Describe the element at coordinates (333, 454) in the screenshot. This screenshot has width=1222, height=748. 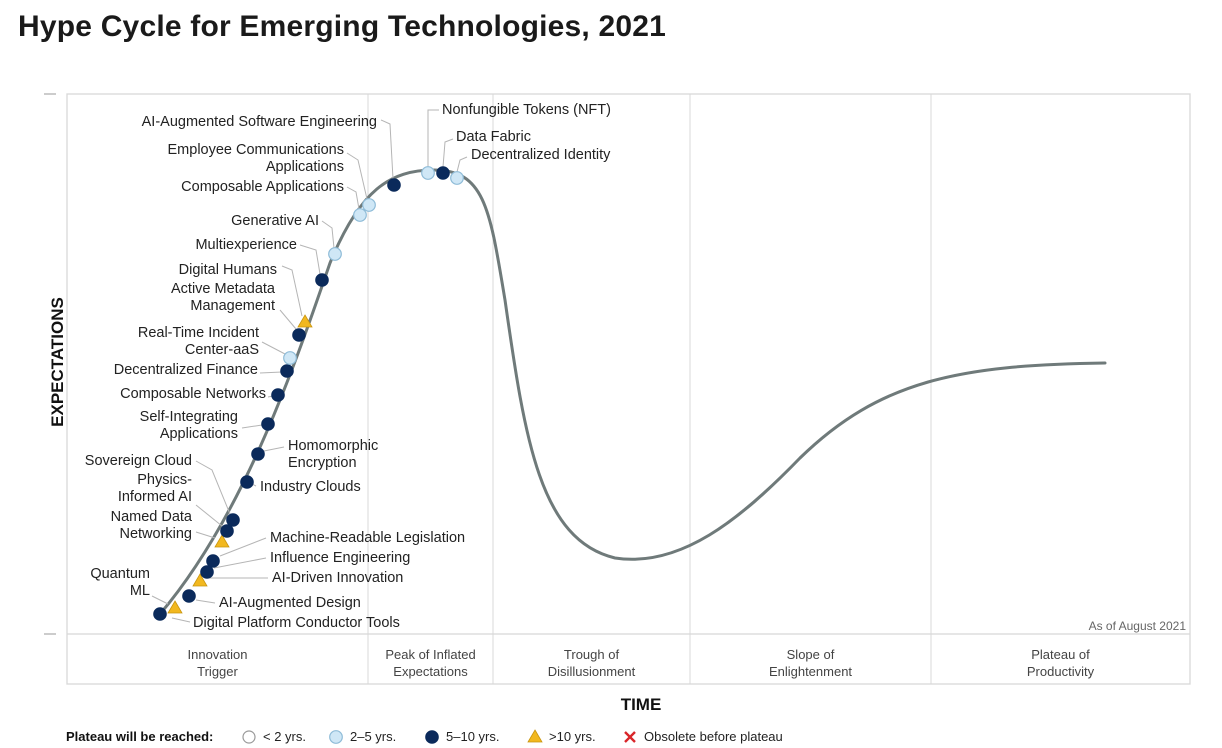
I see `label-homomorphic-encryption: Homomorphic Encryption` at that location.